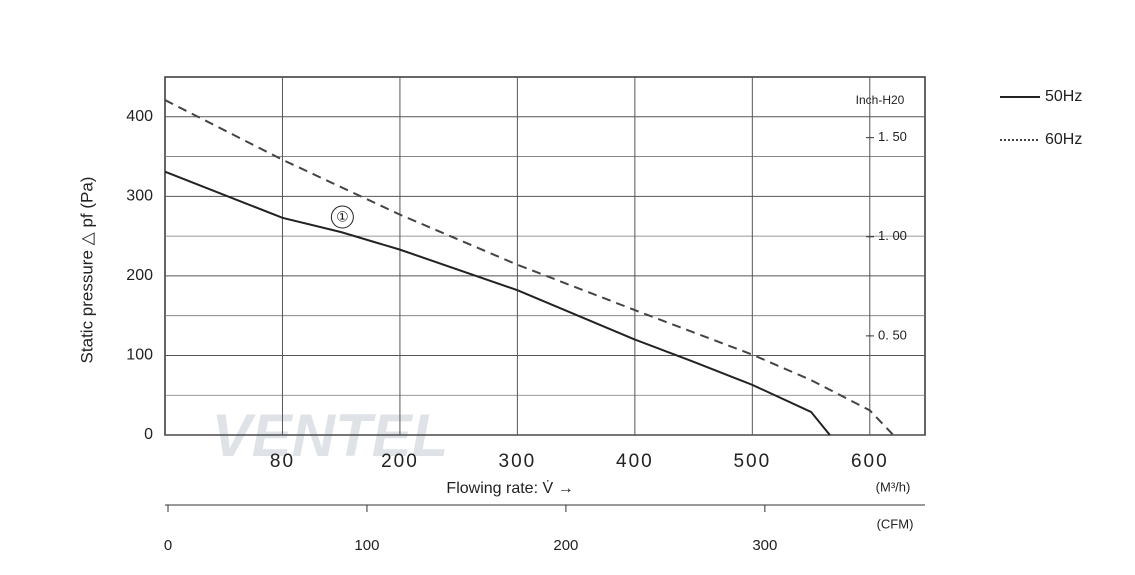 Image resolution: width=1135 pixels, height=575 pixels. I want to click on y-tick-label: 0, so click(148, 434).